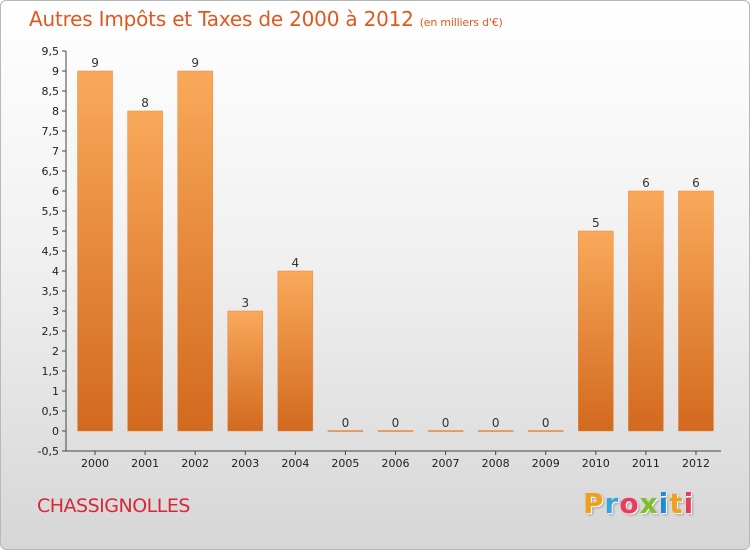 The width and height of the screenshot is (750, 550). I want to click on data-label: 8, so click(145, 103).